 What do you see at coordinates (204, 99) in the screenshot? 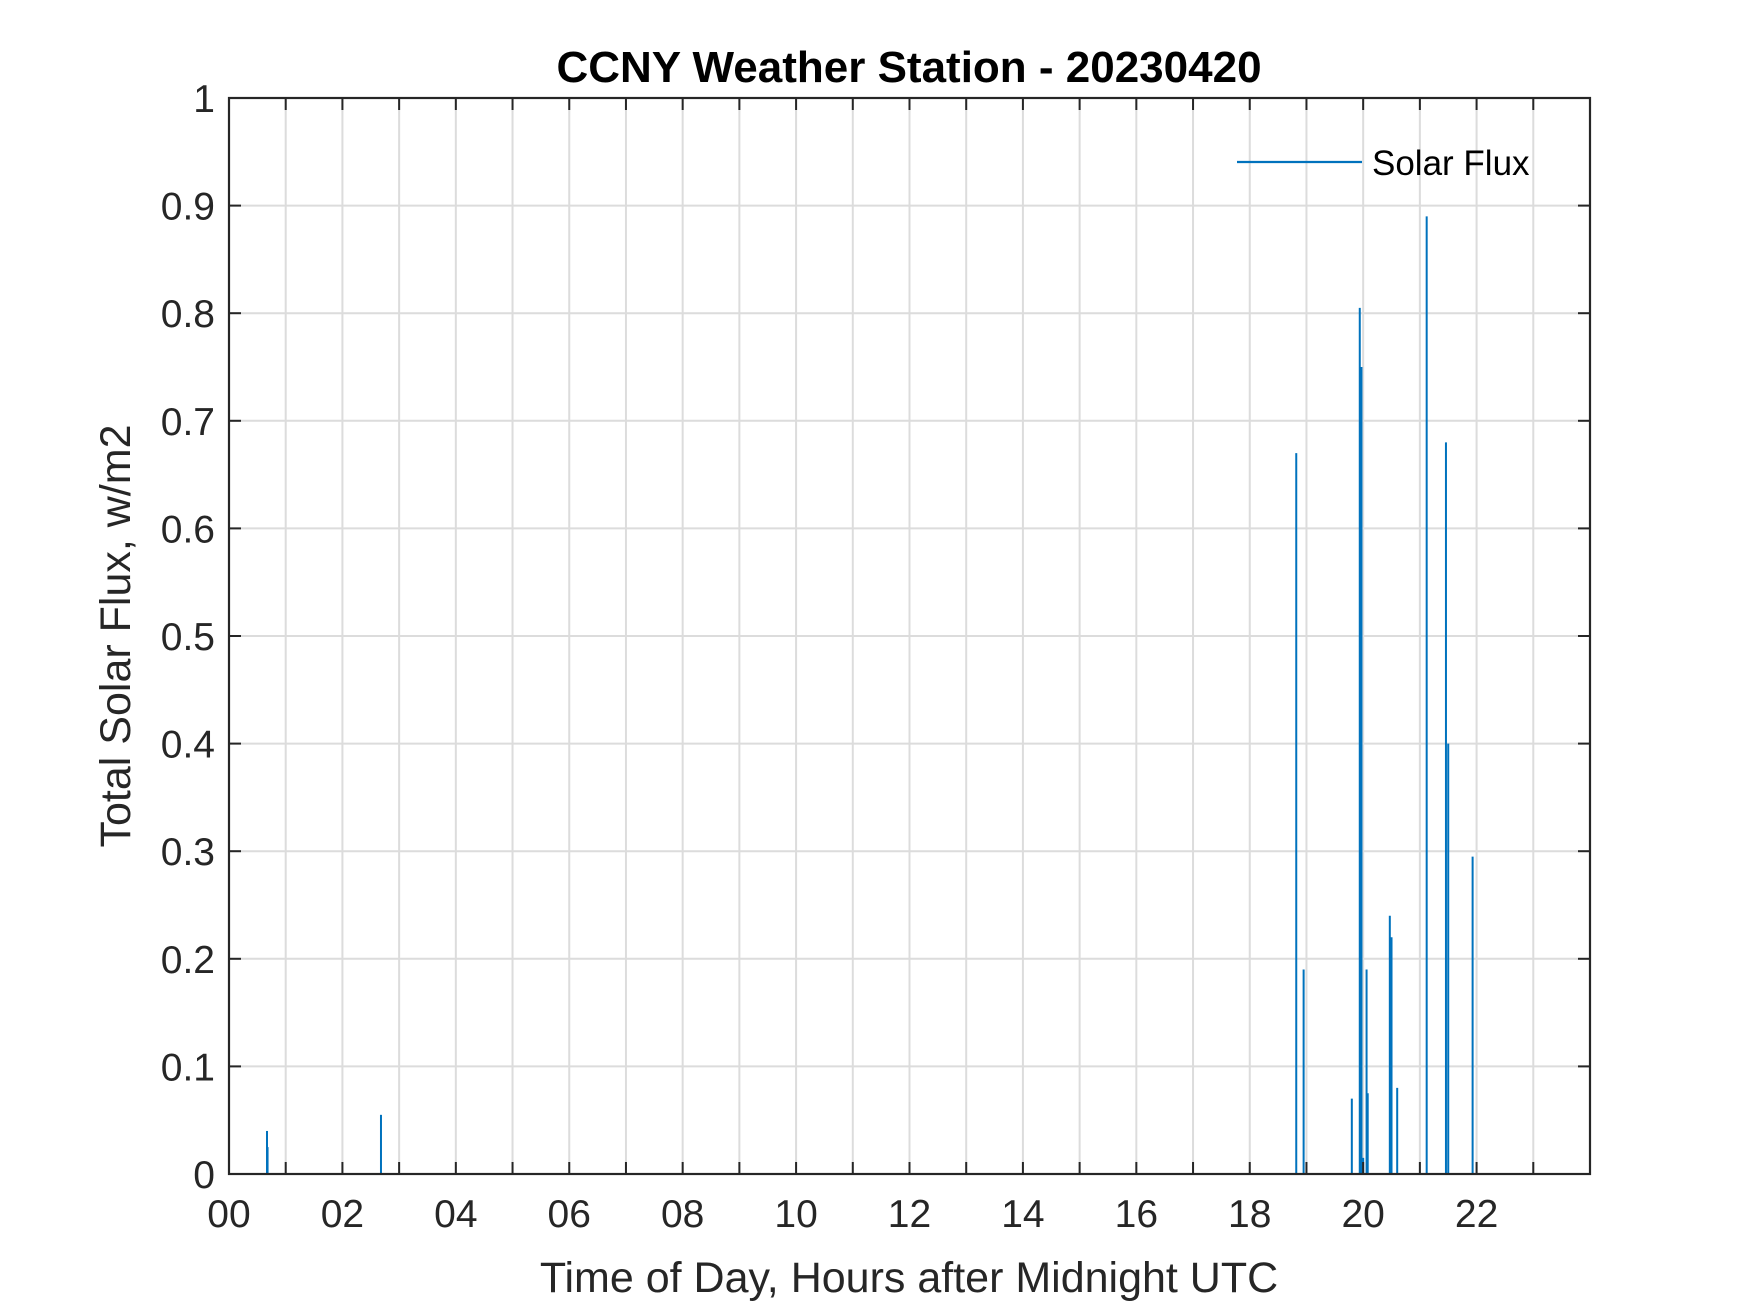
I see `y-tick-label: 1` at bounding box center [204, 99].